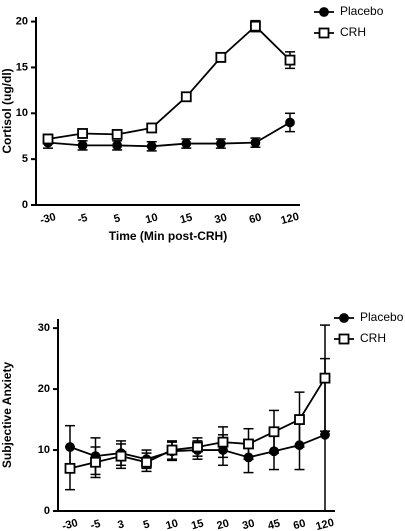 Image resolution: width=405 pixels, height=531 pixels. What do you see at coordinates (25, 159) in the screenshot?
I see `y-tick-label: 5` at bounding box center [25, 159].